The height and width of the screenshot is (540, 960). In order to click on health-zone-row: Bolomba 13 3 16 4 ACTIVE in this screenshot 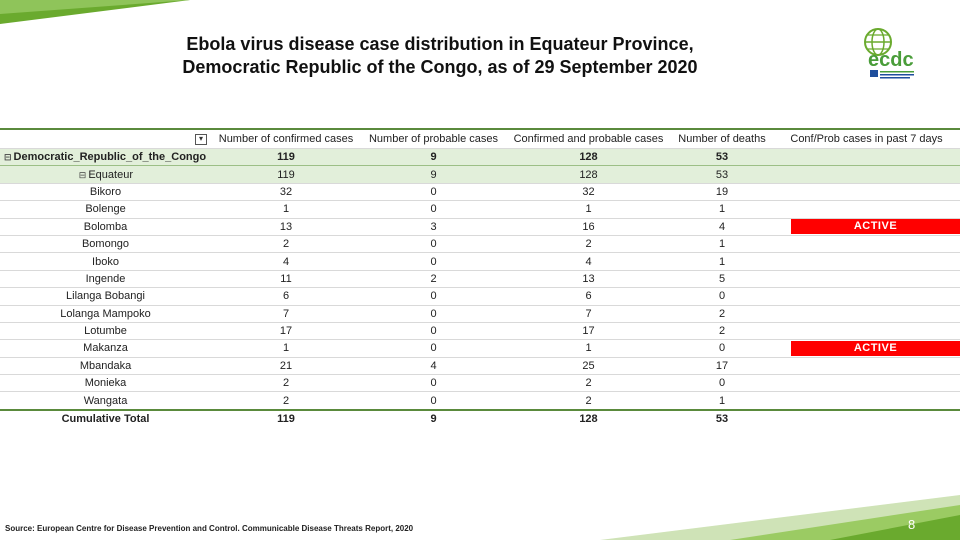, I will do `click(480, 227)`.